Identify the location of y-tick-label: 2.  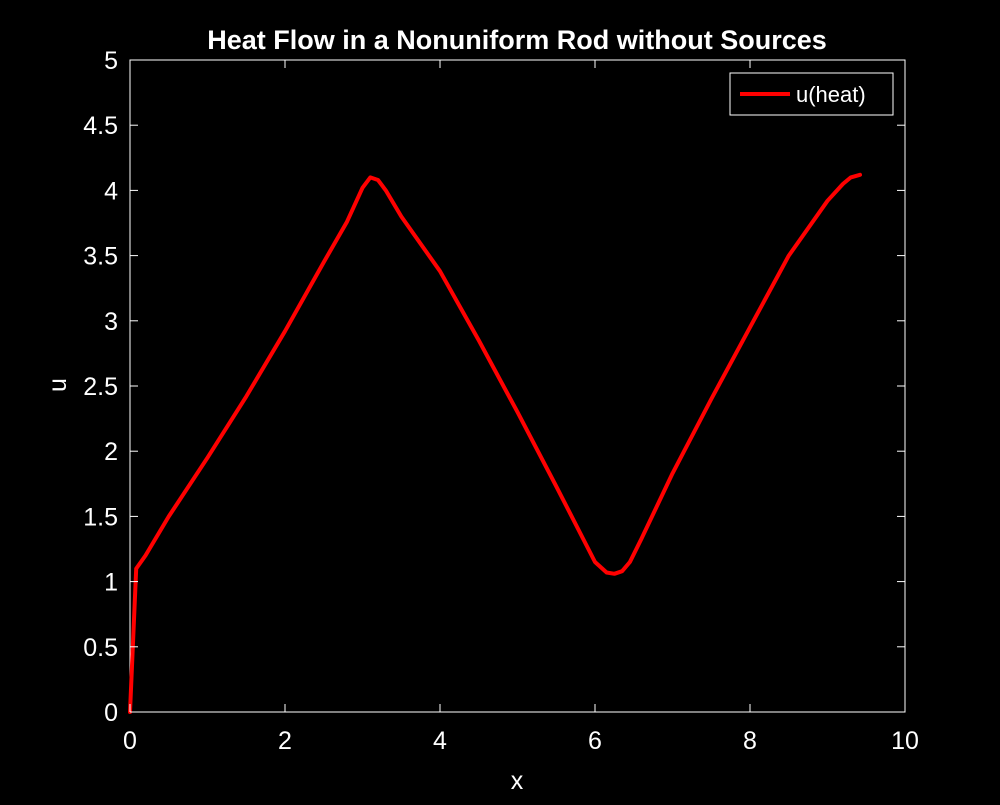
(111, 452).